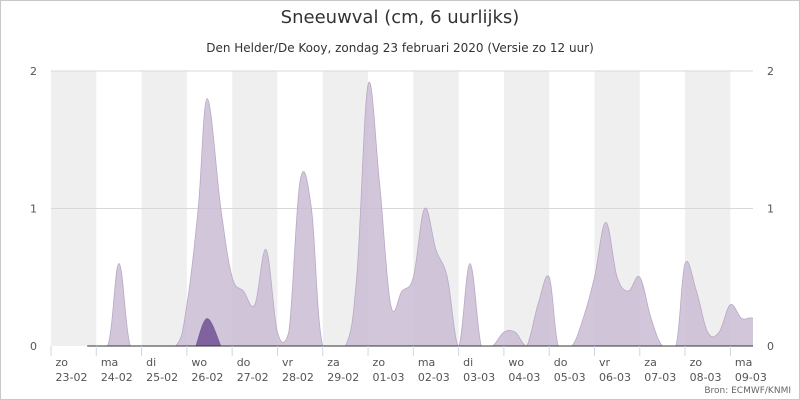  I want to click on x-date-label: 04-03, so click(524, 377).